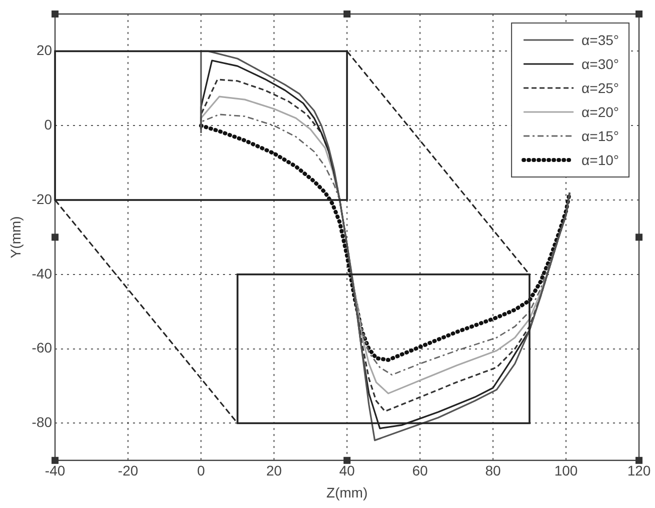 Image resolution: width=655 pixels, height=508 pixels. I want to click on x-tick-label: 80, so click(493, 470).